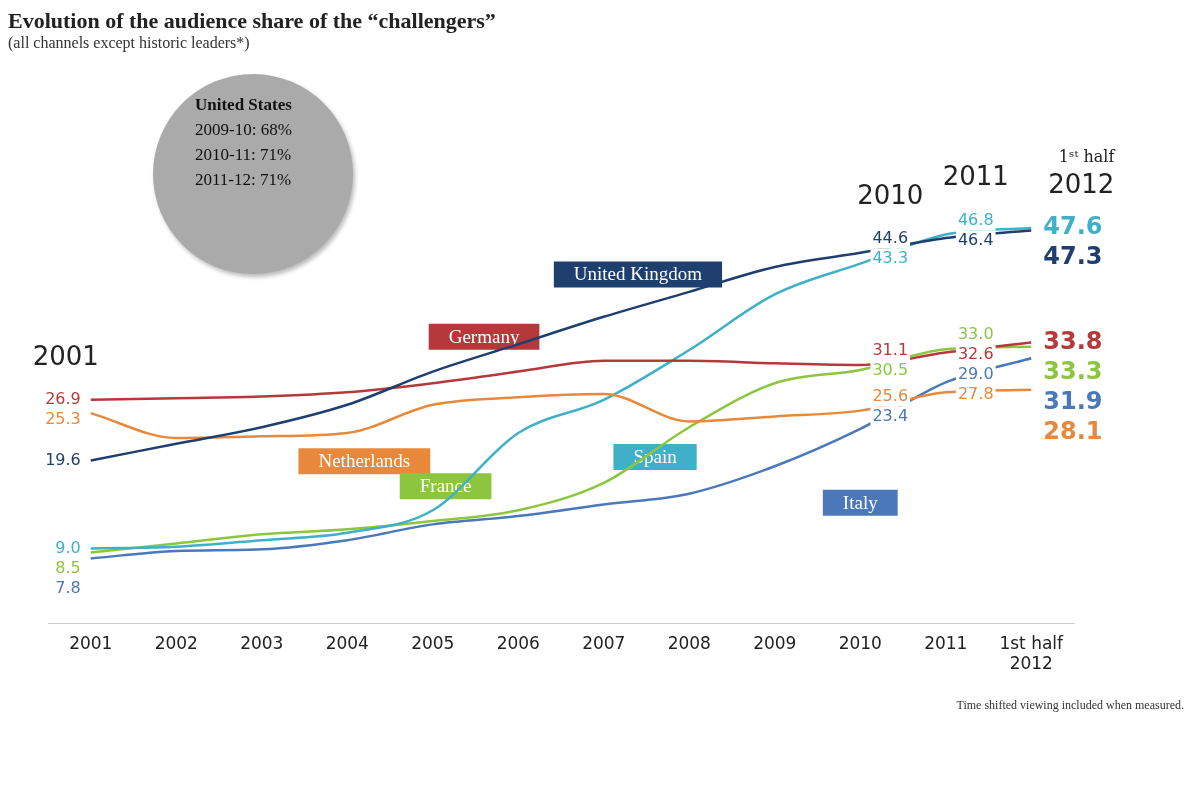  Describe the element at coordinates (1073, 400) in the screenshot. I see `data-label: 31.9` at that location.